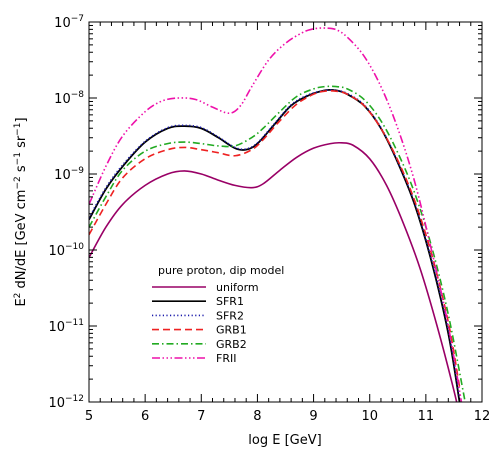  What do you see at coordinates (237, 287) in the screenshot?
I see `legend-label-uniform: uniform` at bounding box center [237, 287].